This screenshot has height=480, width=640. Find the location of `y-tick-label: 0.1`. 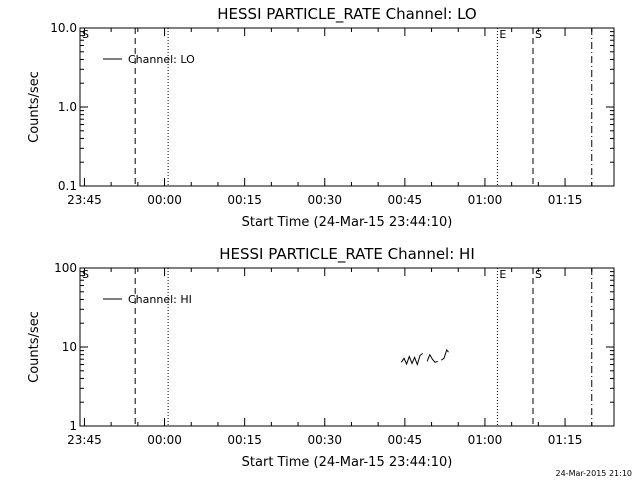

y-tick-label: 0.1 is located at coordinates (67, 186).